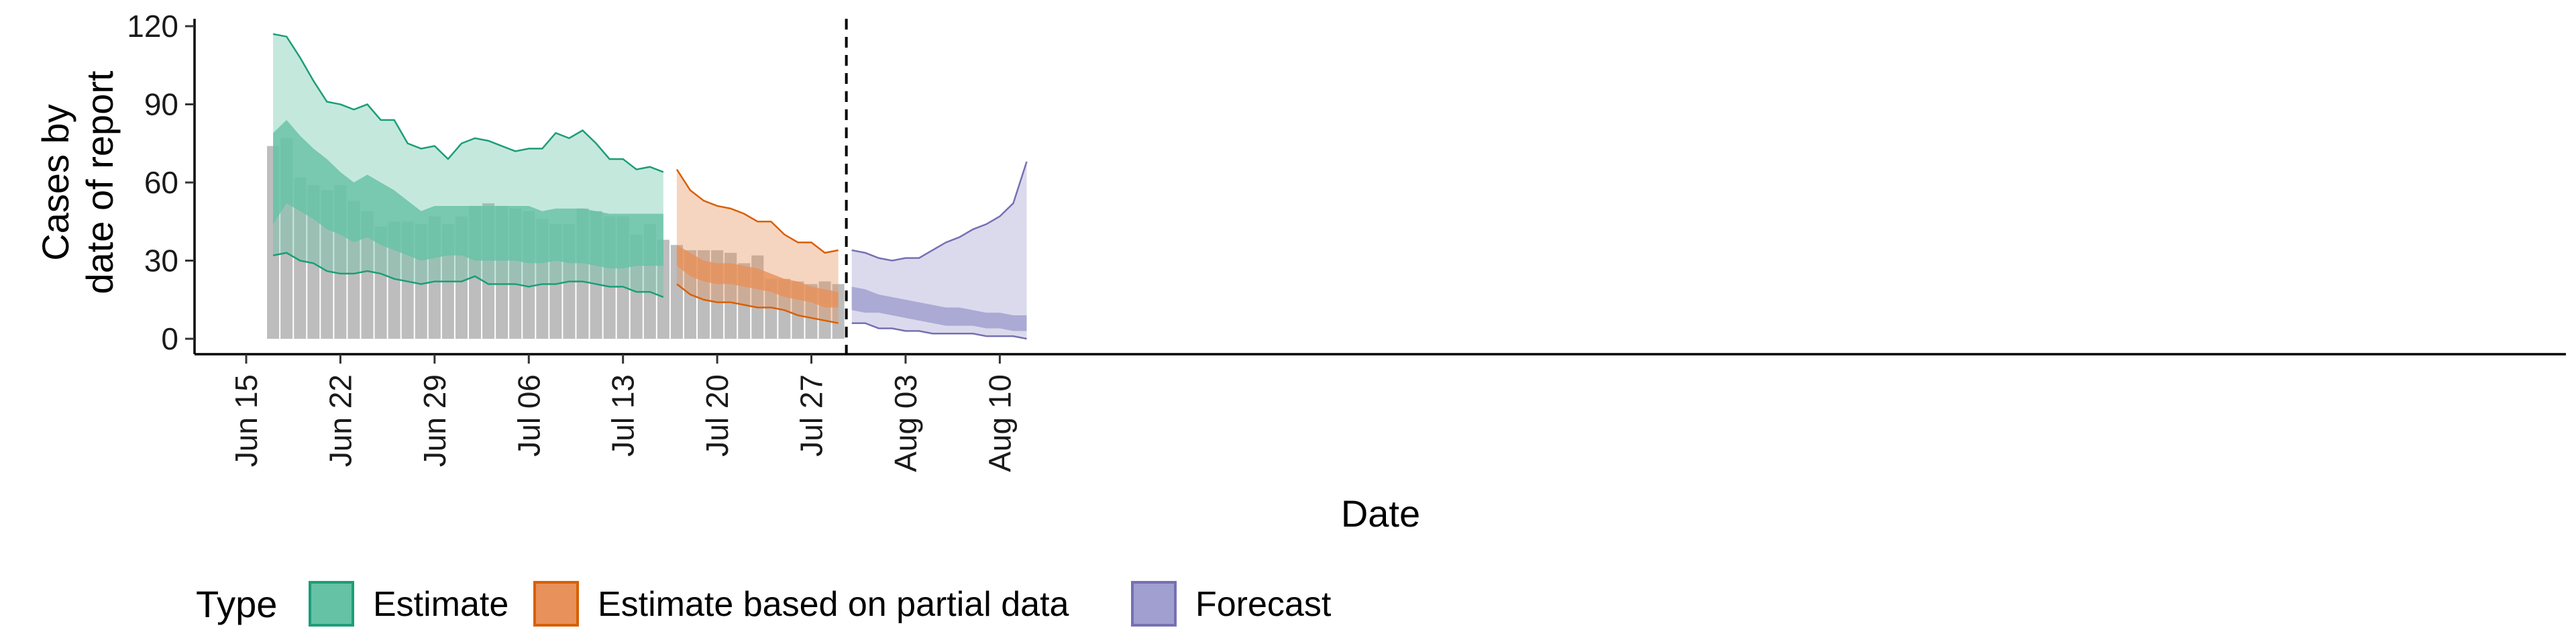 The image size is (2576, 644). Describe the element at coordinates (939, 331) in the screenshot. I see `forecast-lower-line` at that location.